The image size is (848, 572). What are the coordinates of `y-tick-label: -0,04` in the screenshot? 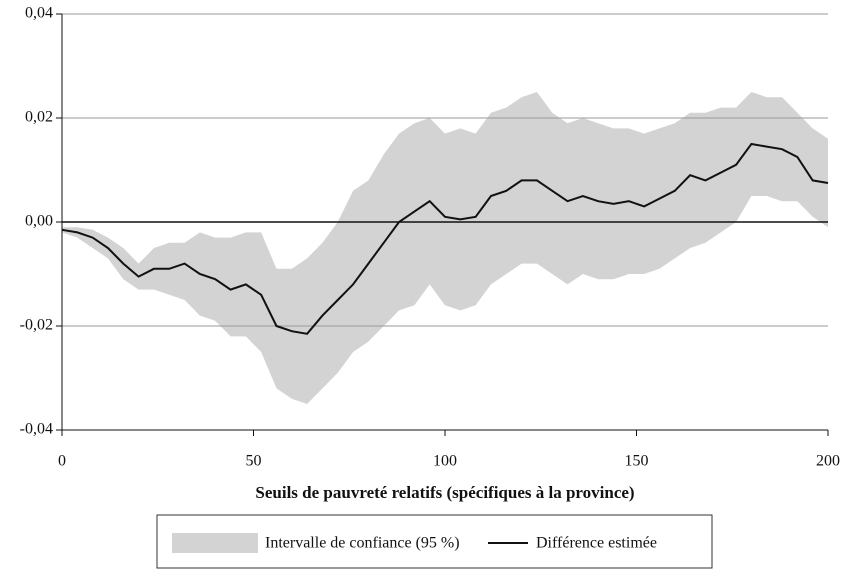 It's located at (36, 429).